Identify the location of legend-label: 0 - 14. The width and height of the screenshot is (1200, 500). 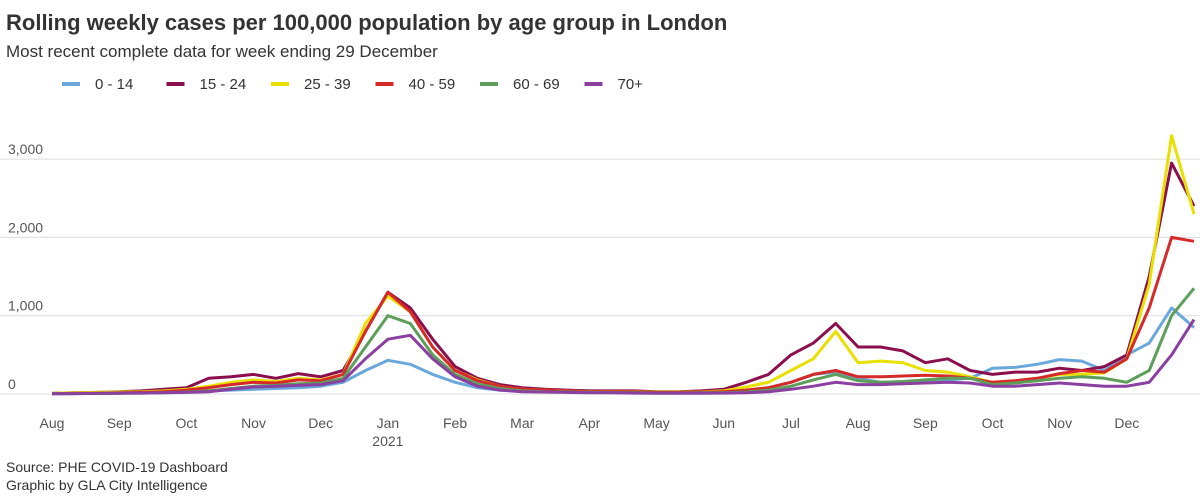
(114, 84).